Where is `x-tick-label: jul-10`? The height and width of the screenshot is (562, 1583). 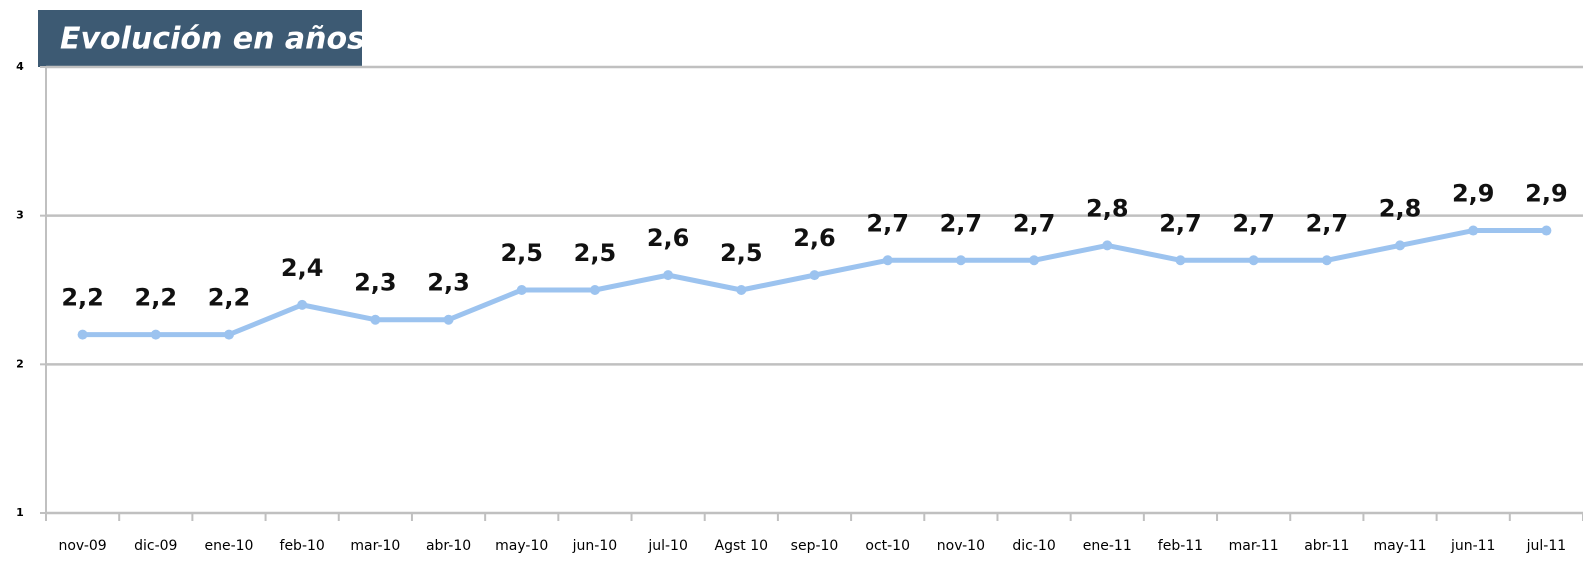 x-tick-label: jul-10 is located at coordinates (667, 546).